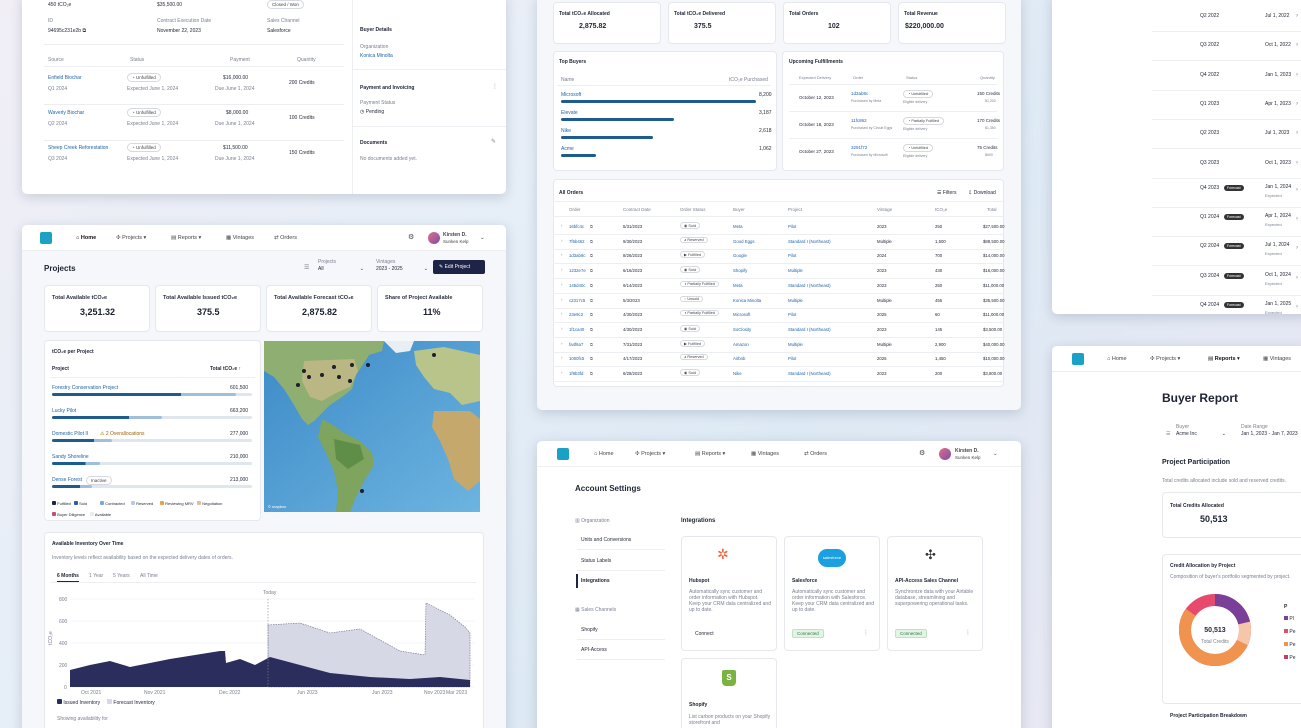 The height and width of the screenshot is (728, 1301). Describe the element at coordinates (577, 256) in the screenshot. I see `order-id: 1d3ab8c` at that location.